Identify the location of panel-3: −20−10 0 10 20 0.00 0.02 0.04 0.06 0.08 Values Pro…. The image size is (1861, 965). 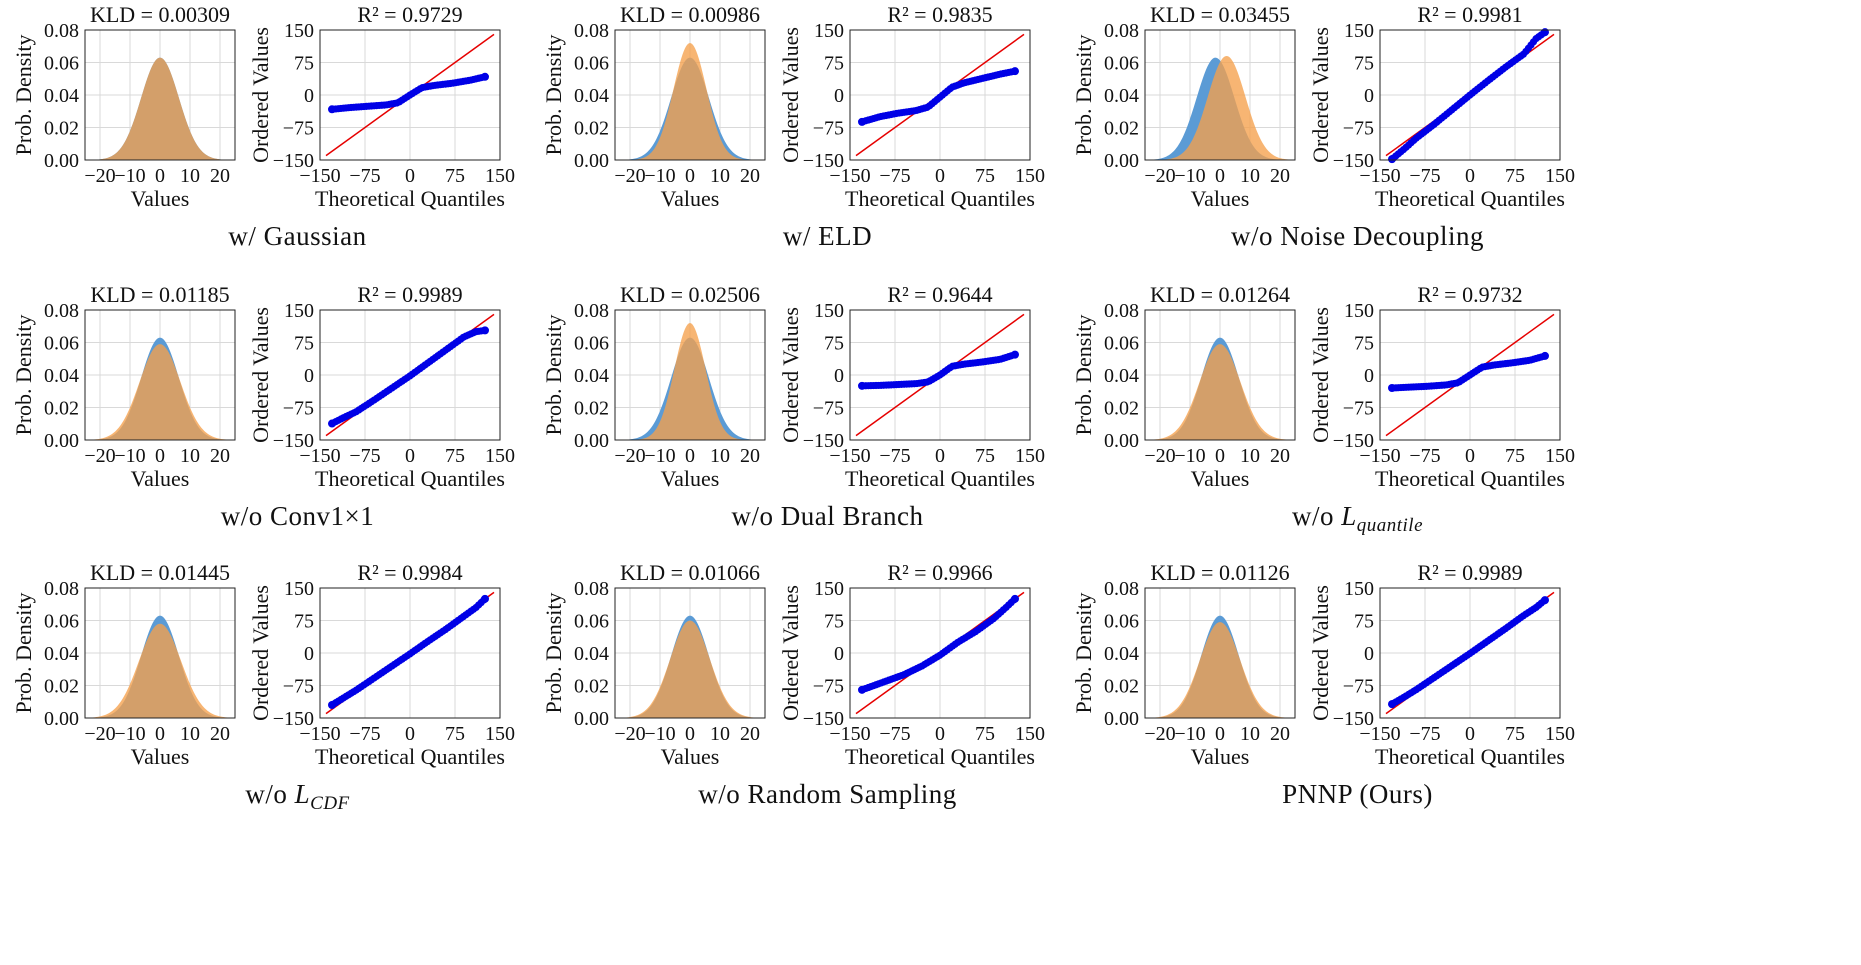
(1323, 126).